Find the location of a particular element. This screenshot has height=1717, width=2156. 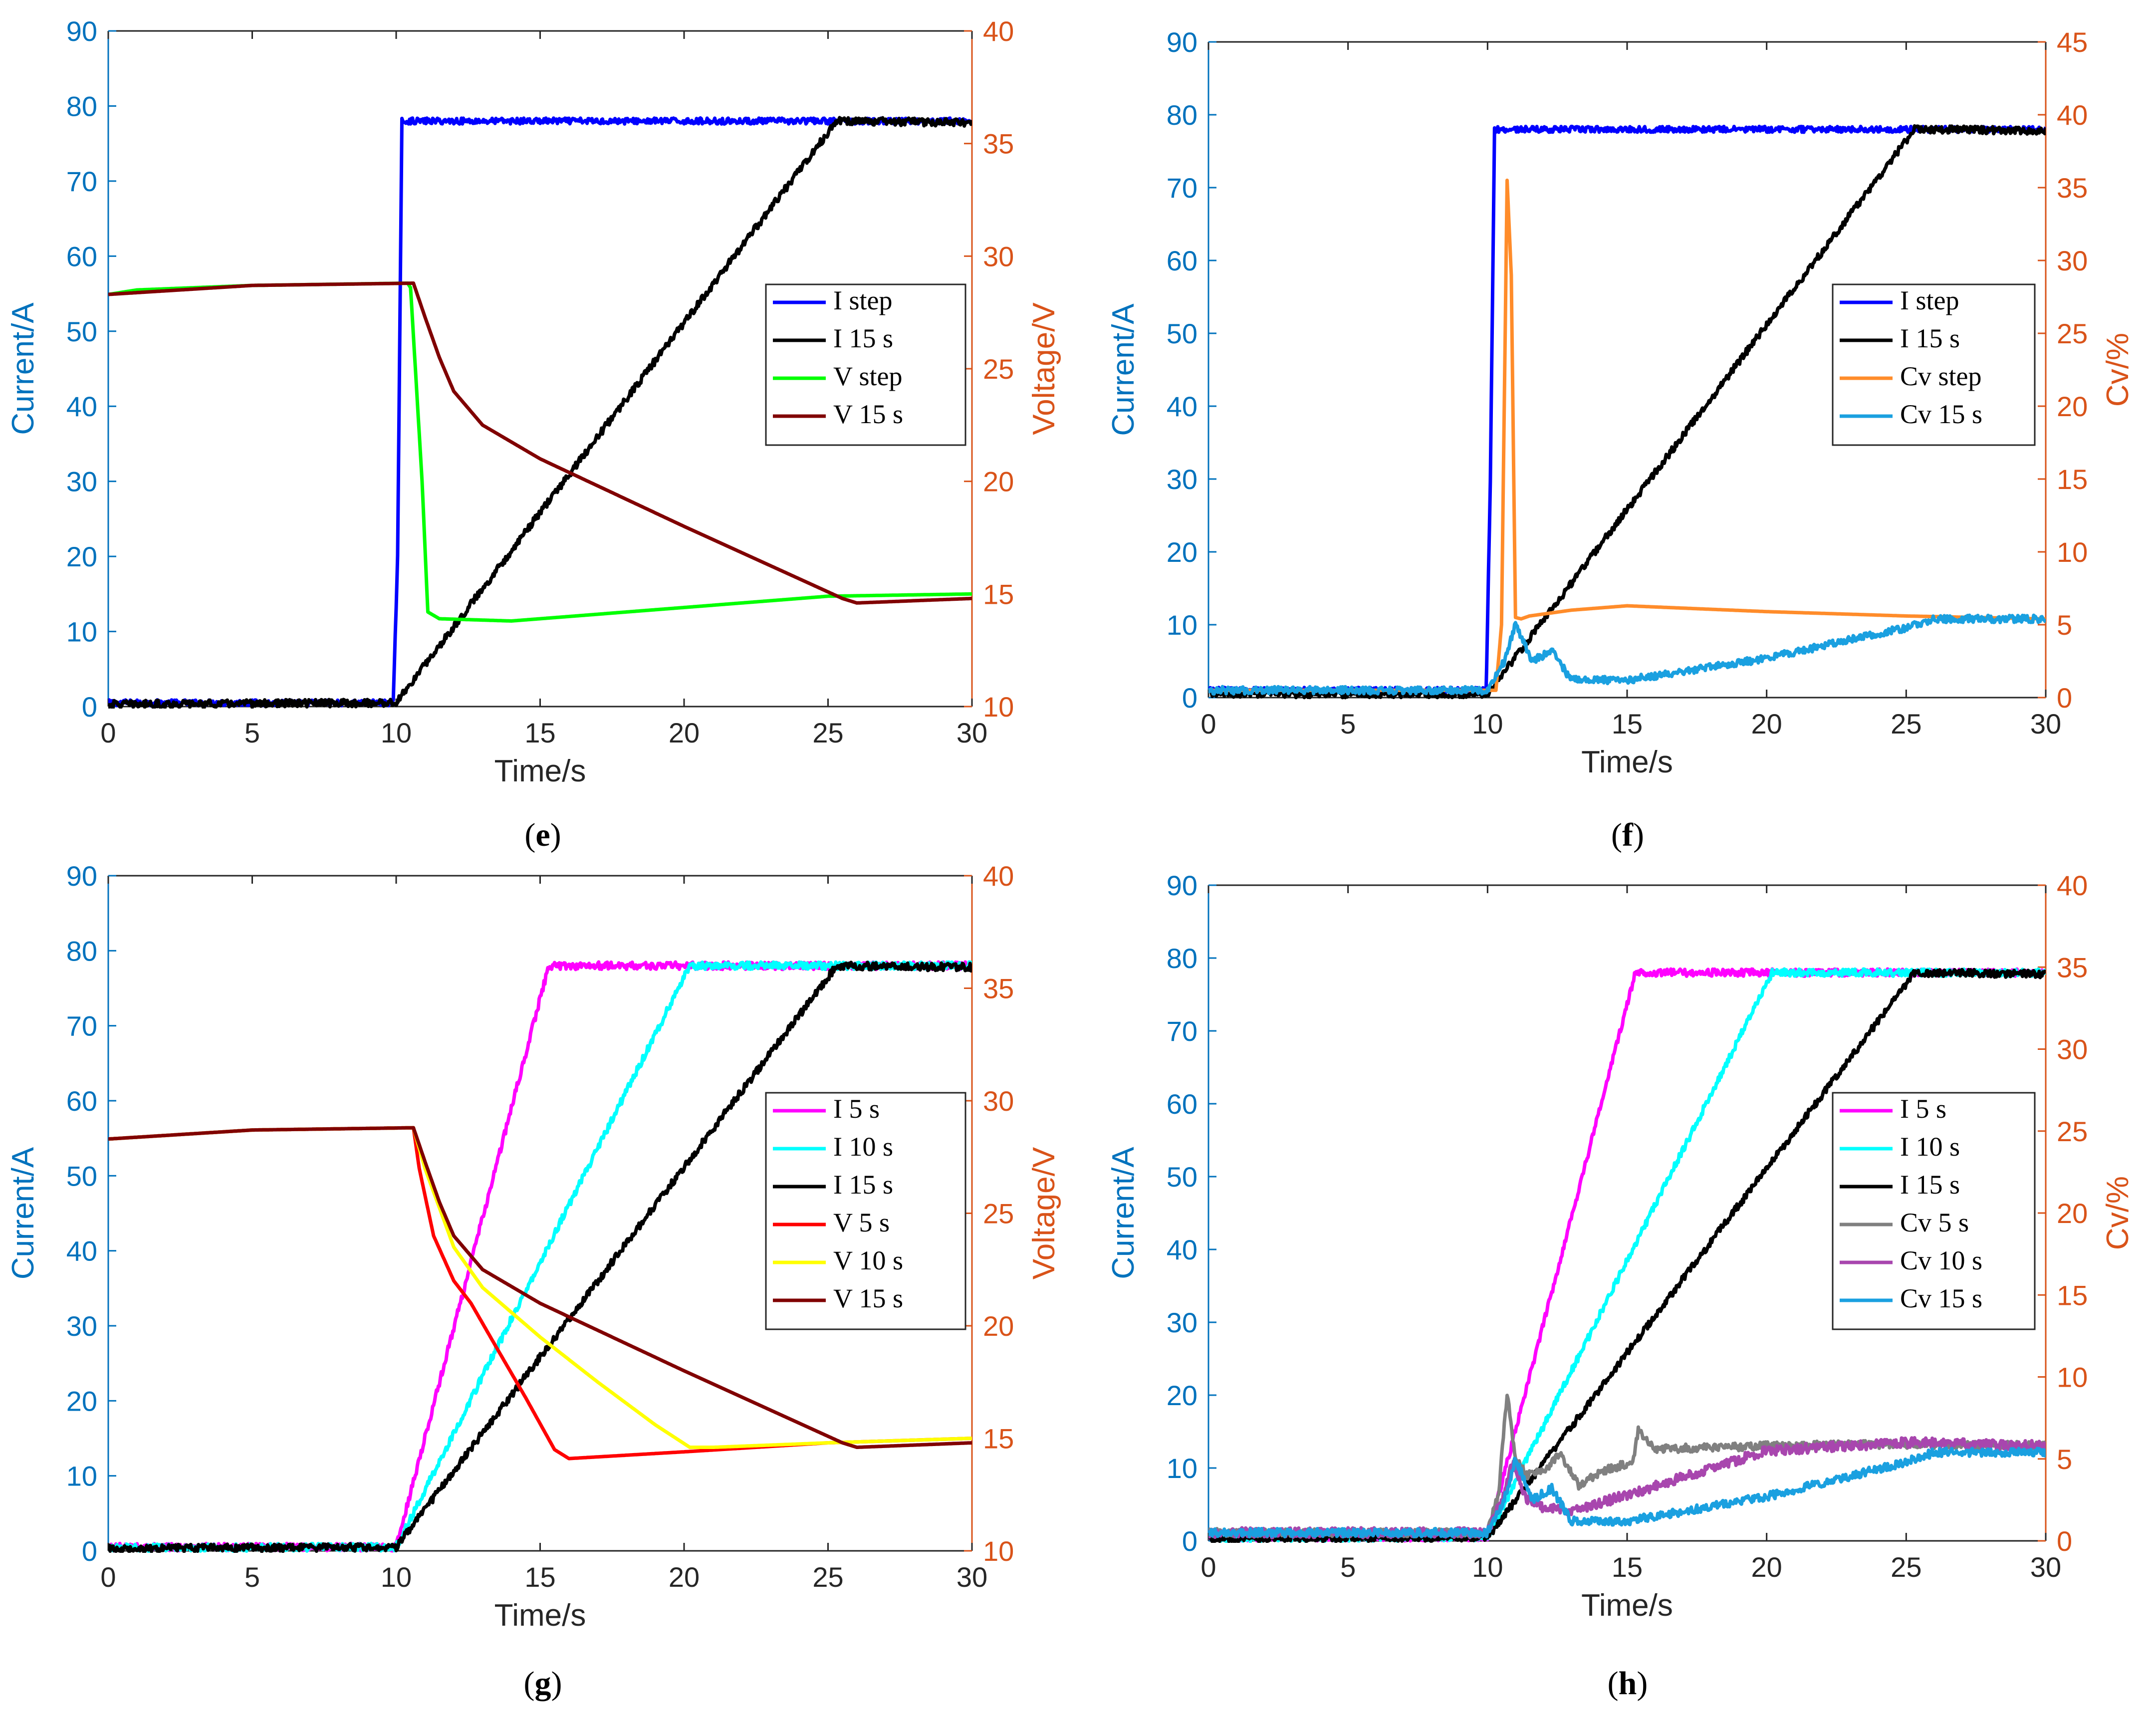

y-right-tick-label: 10 is located at coordinates (2073, 552).